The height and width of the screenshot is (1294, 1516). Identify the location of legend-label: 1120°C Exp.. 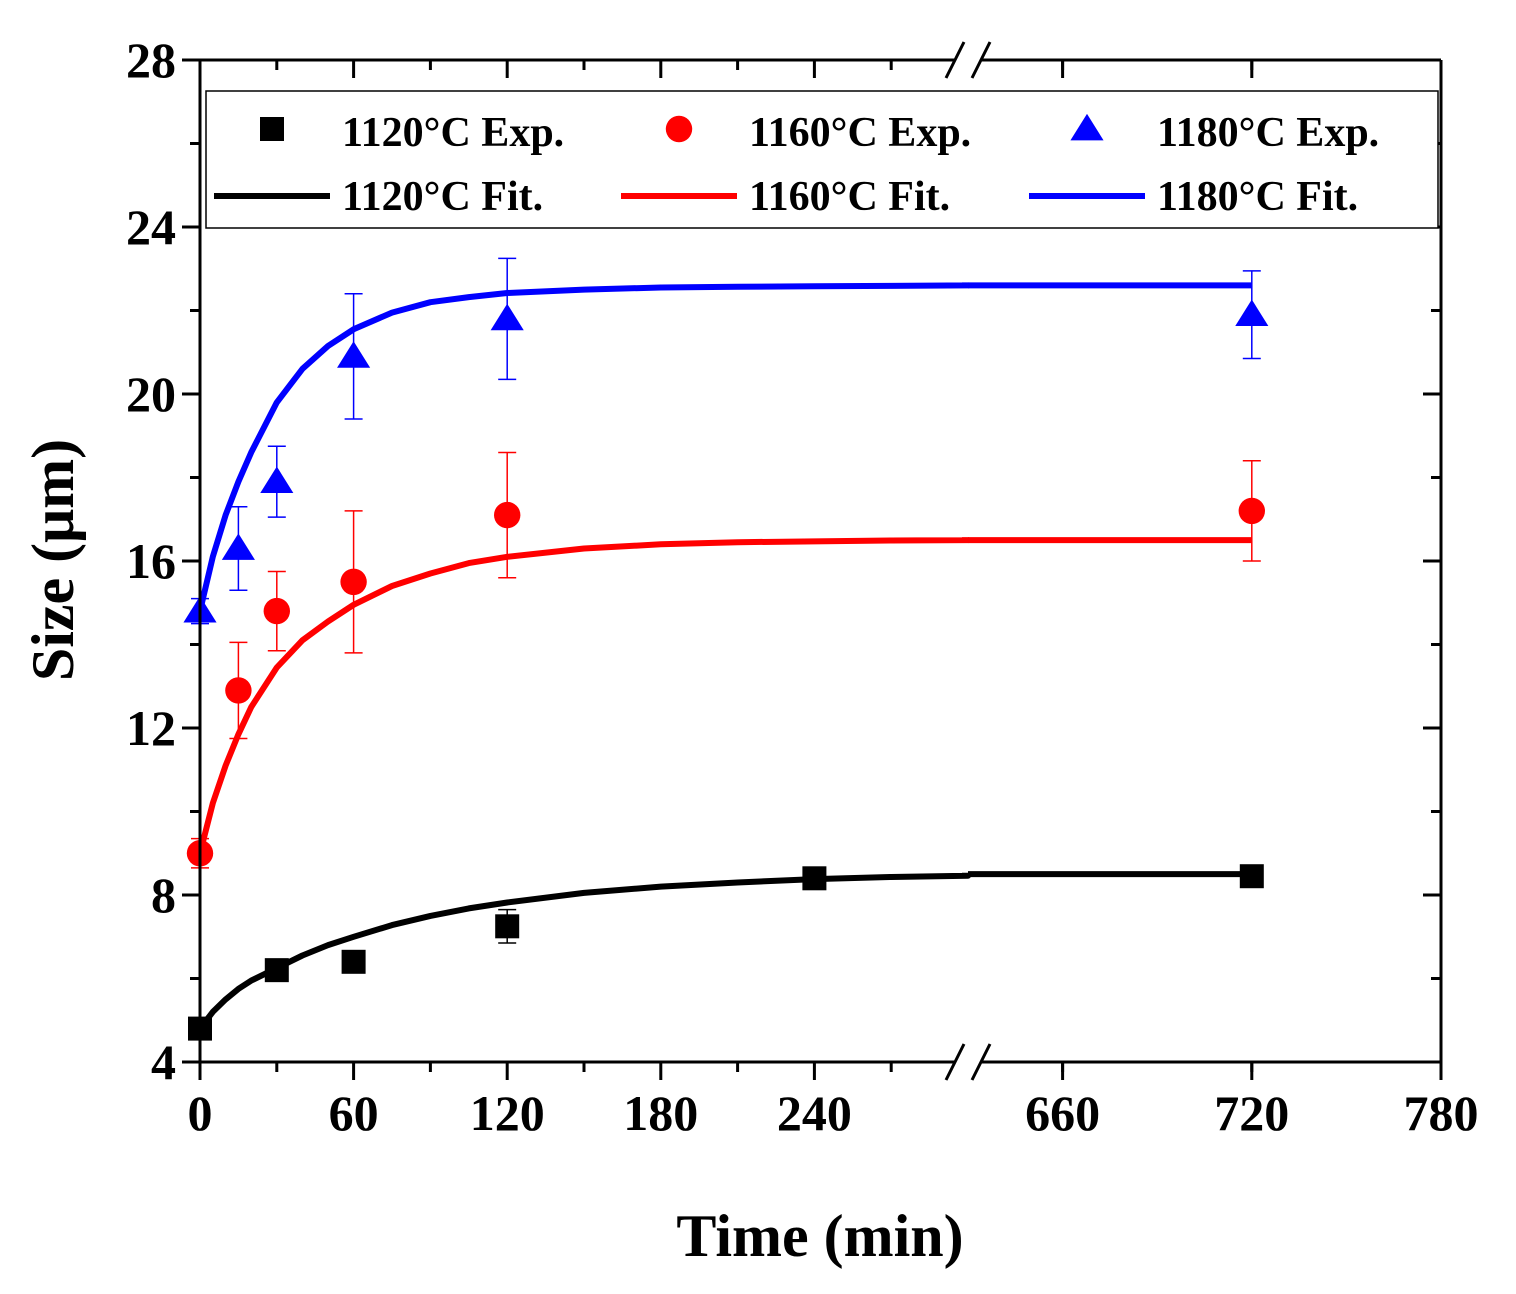
(453, 133).